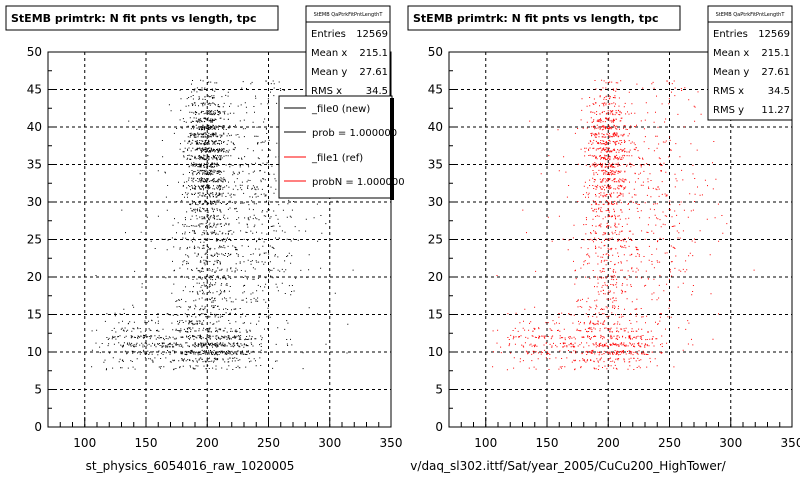 This screenshot has width=800, height=480. What do you see at coordinates (340, 109) in the screenshot?
I see `legend-label-file0: _file0 (new)` at bounding box center [340, 109].